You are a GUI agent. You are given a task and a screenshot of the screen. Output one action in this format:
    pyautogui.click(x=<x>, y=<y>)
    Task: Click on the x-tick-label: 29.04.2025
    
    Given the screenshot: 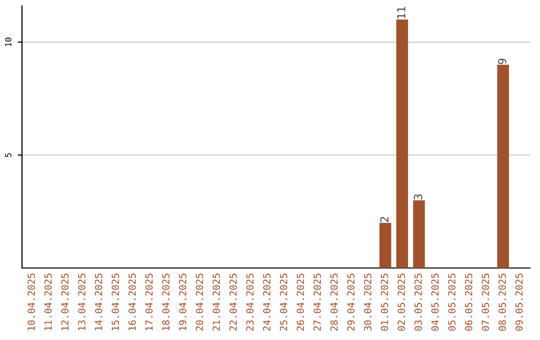 What is the action you would take?
    pyautogui.click(x=351, y=302)
    